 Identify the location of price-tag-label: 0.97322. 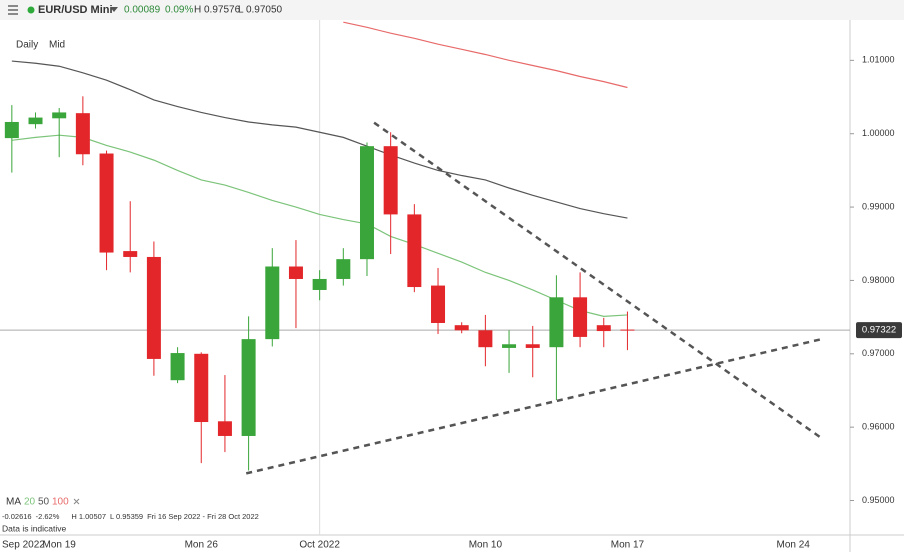
(879, 330).